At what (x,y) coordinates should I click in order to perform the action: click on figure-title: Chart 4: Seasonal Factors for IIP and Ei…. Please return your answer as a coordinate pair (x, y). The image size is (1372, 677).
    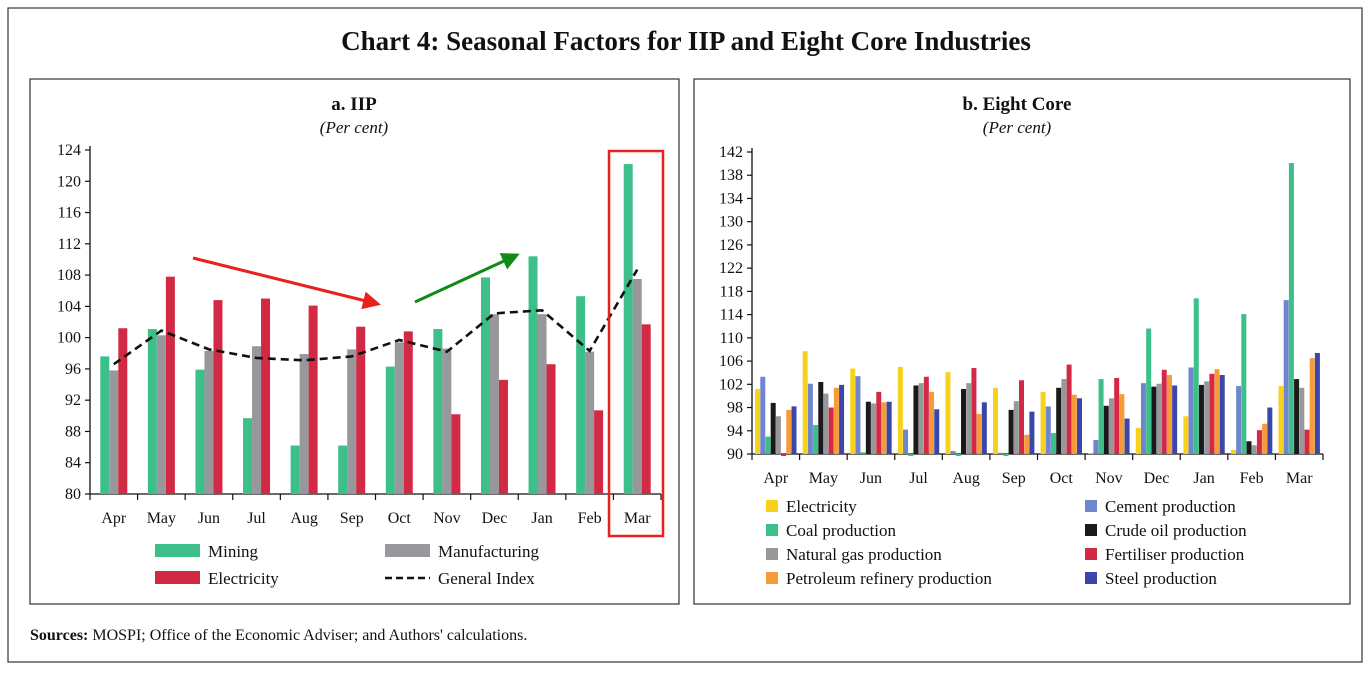
    Looking at the image, I should click on (686, 41).